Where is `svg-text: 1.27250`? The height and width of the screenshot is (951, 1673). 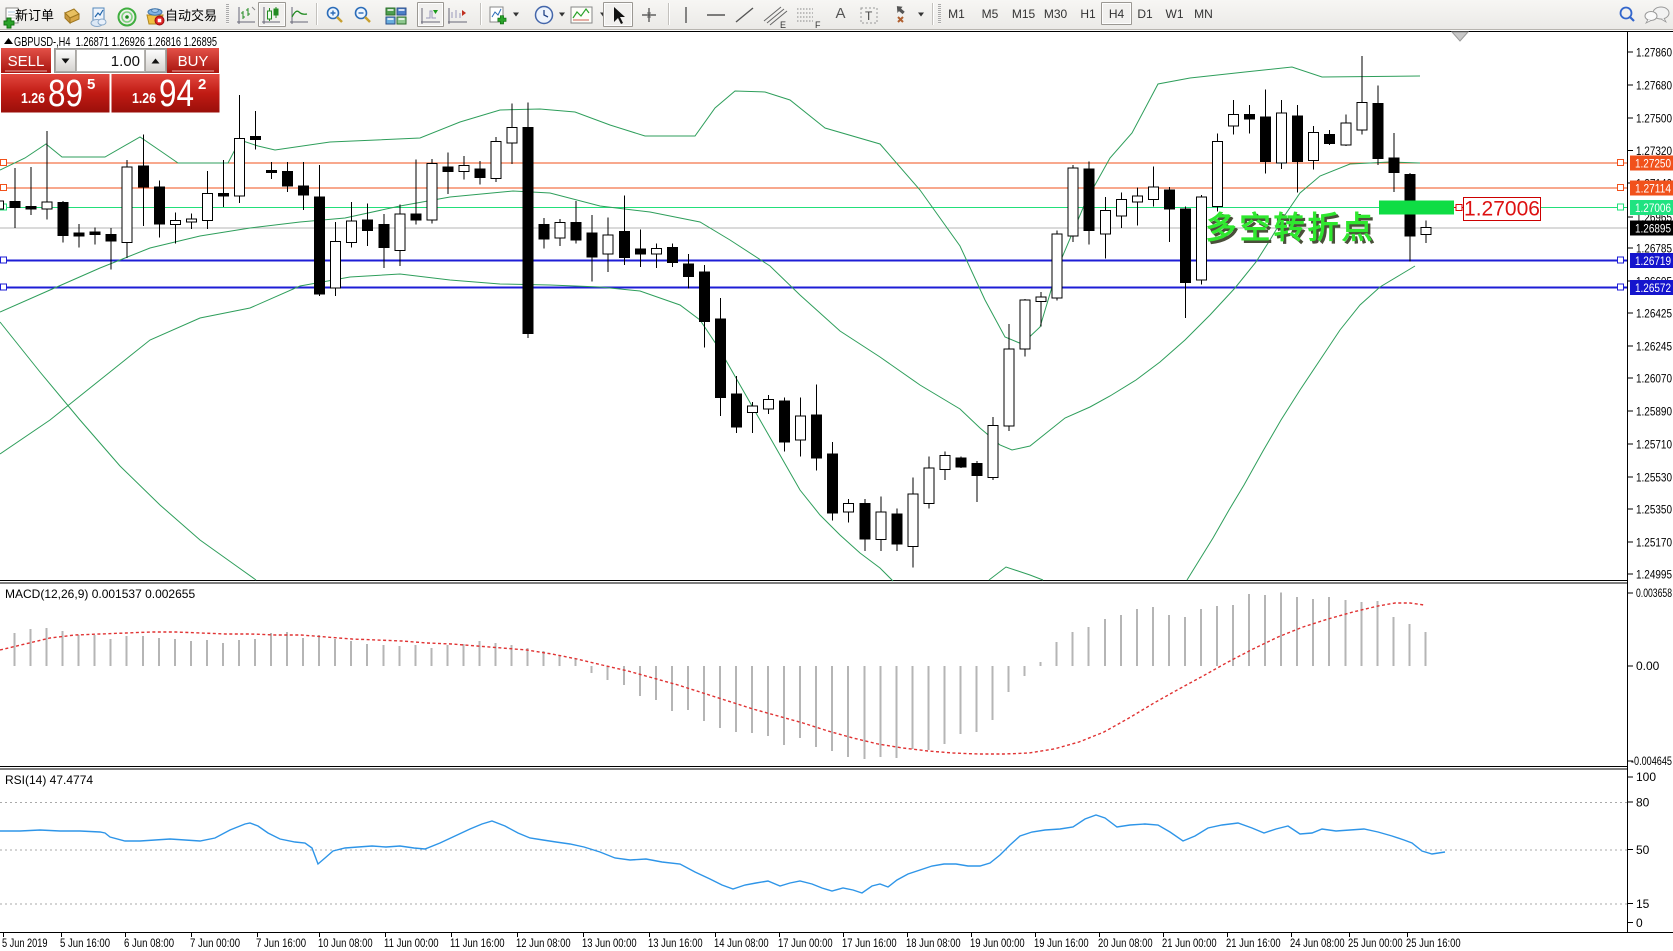 svg-text: 1.27250 is located at coordinates (1653, 164).